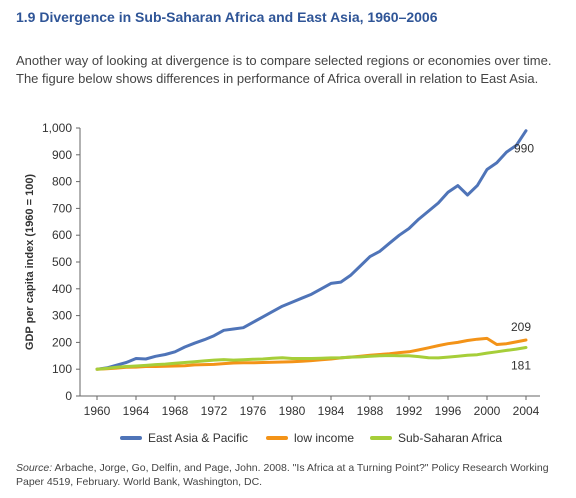 This screenshot has height=498, width=576. I want to click on y-axis: 0 100 200 300 400 500 600 700 800 900 1,000, so click(61, 262).